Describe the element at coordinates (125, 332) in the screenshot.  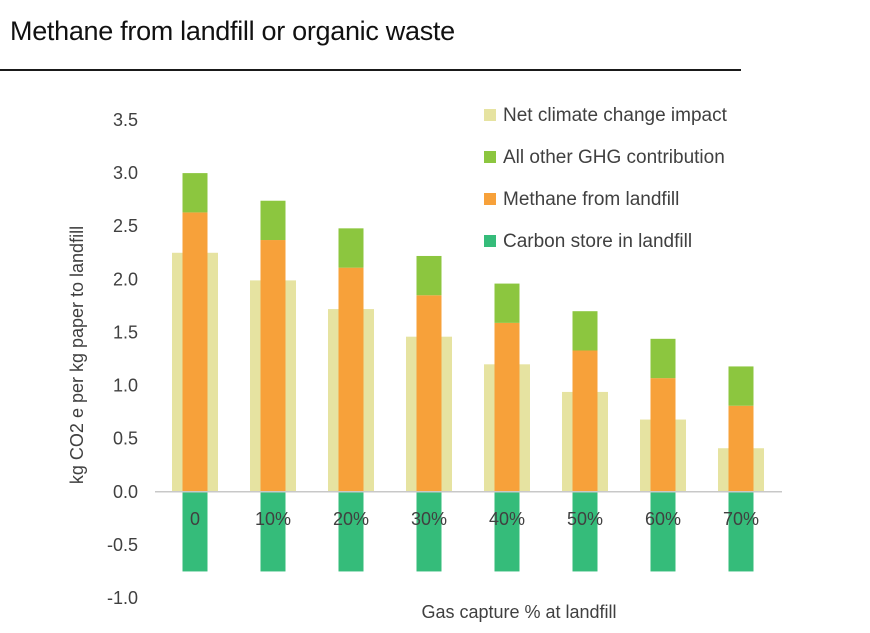
I see `y-tick-label: 1.5` at that location.